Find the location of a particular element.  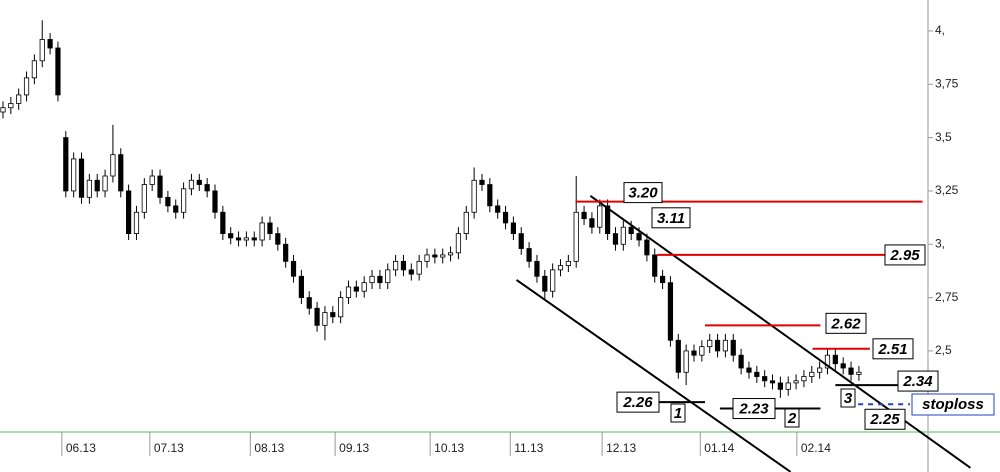

level-label: 2.62 is located at coordinates (845, 323).